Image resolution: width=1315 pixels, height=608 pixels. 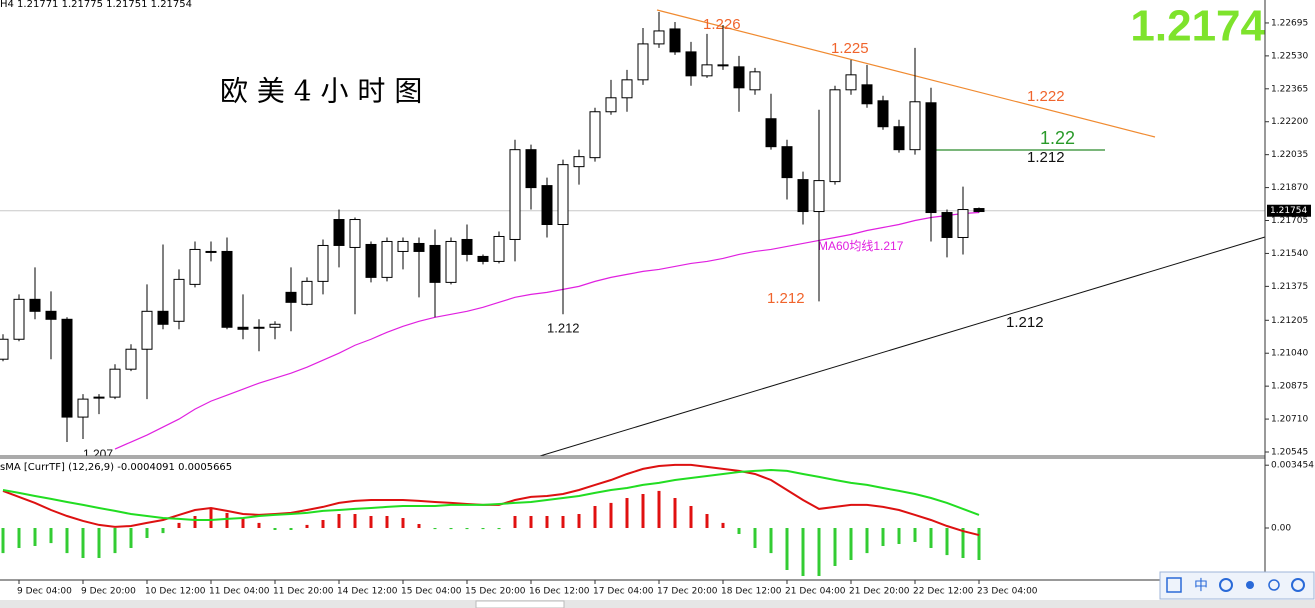 I want to click on y-tick-label: 0.00, so click(x=1281, y=529).